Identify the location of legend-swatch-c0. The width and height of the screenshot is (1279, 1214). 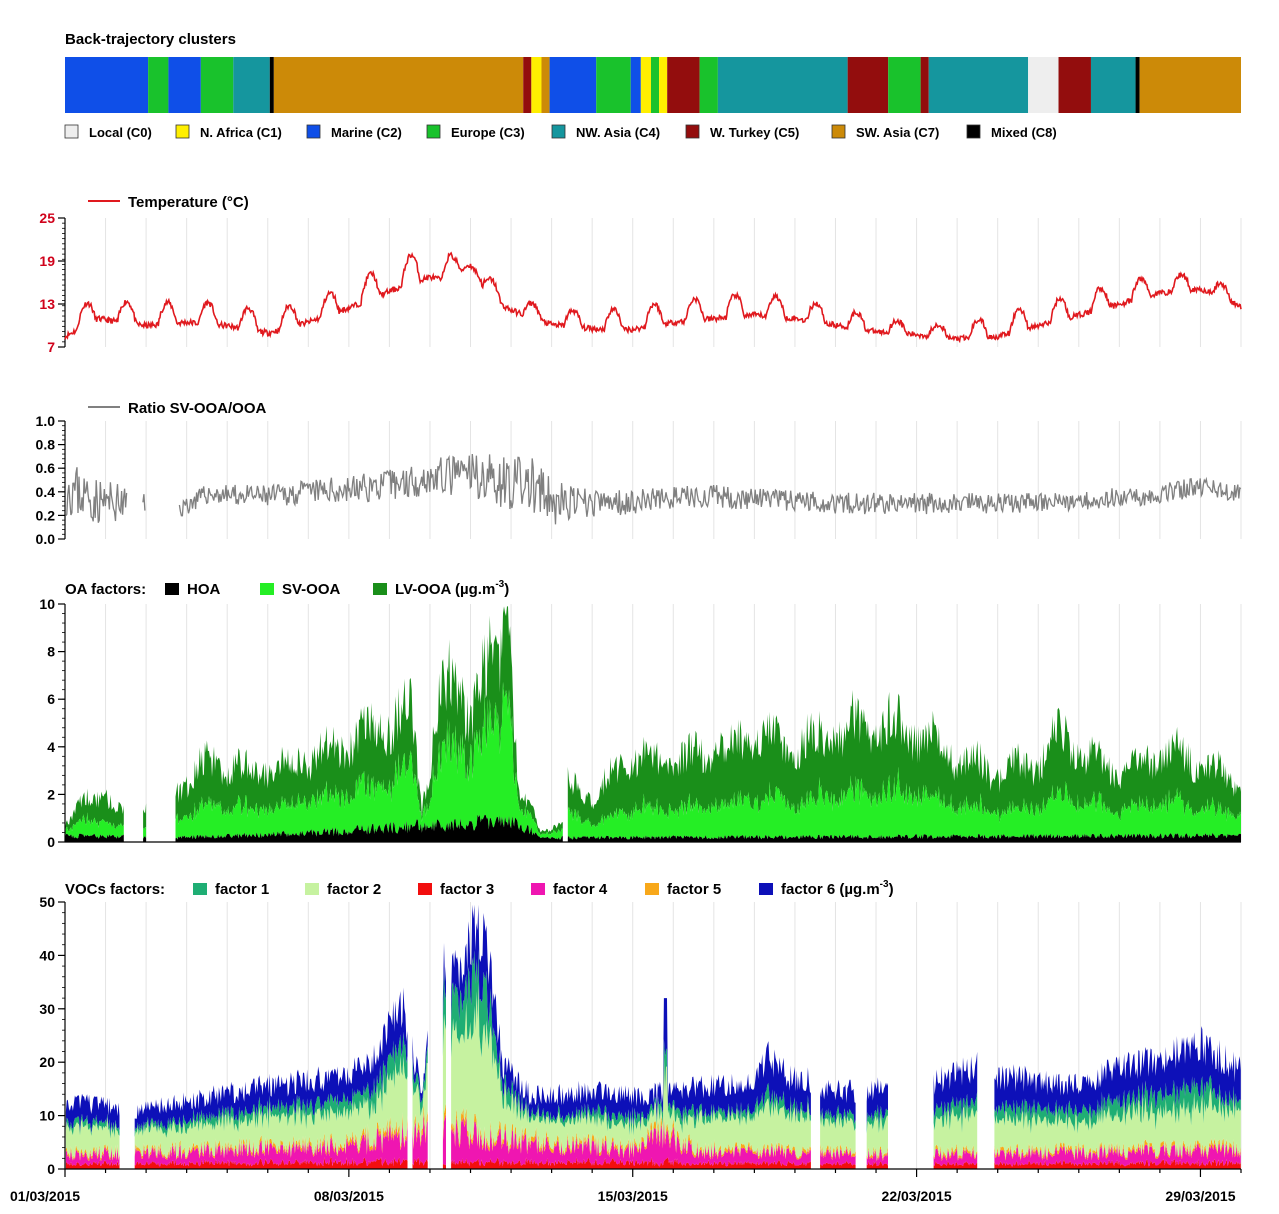
(71, 131).